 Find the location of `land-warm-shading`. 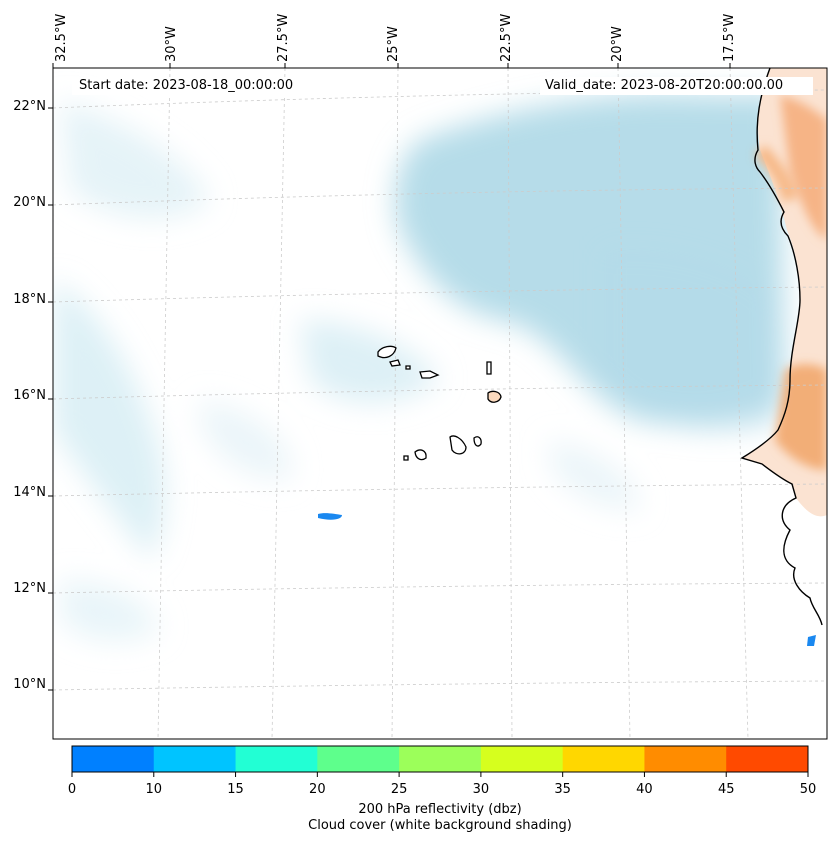

land-warm-shading is located at coordinates (790, 282).